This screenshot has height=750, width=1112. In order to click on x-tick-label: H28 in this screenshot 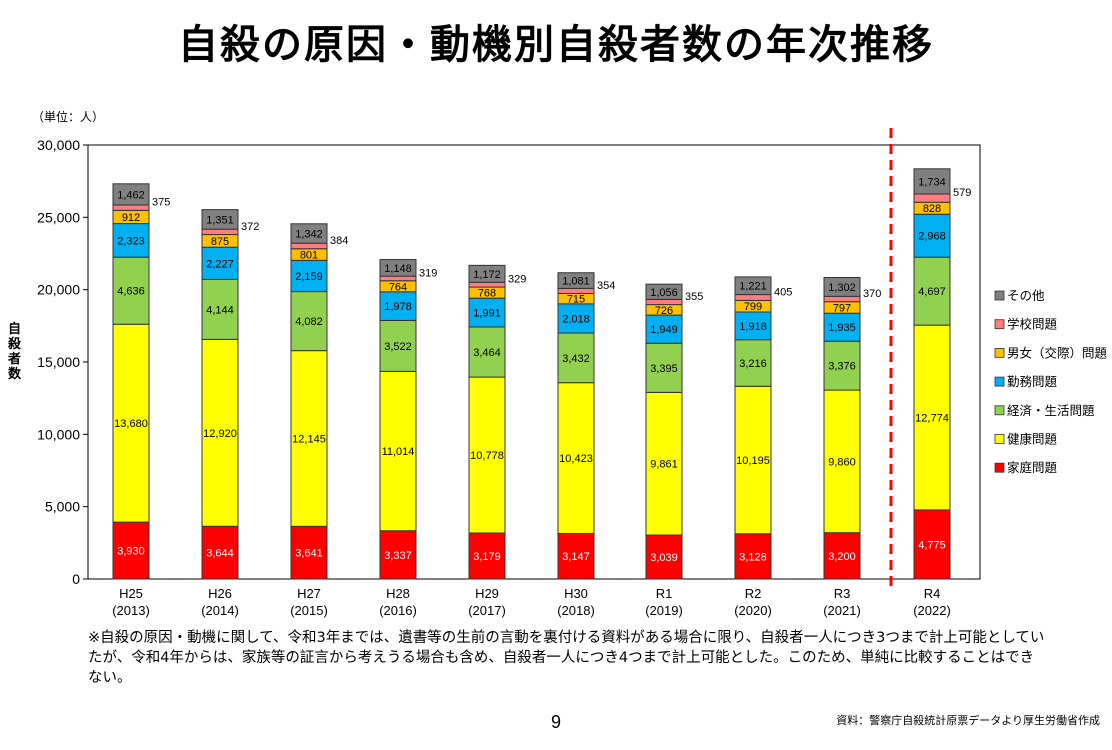, I will do `click(398, 593)`.